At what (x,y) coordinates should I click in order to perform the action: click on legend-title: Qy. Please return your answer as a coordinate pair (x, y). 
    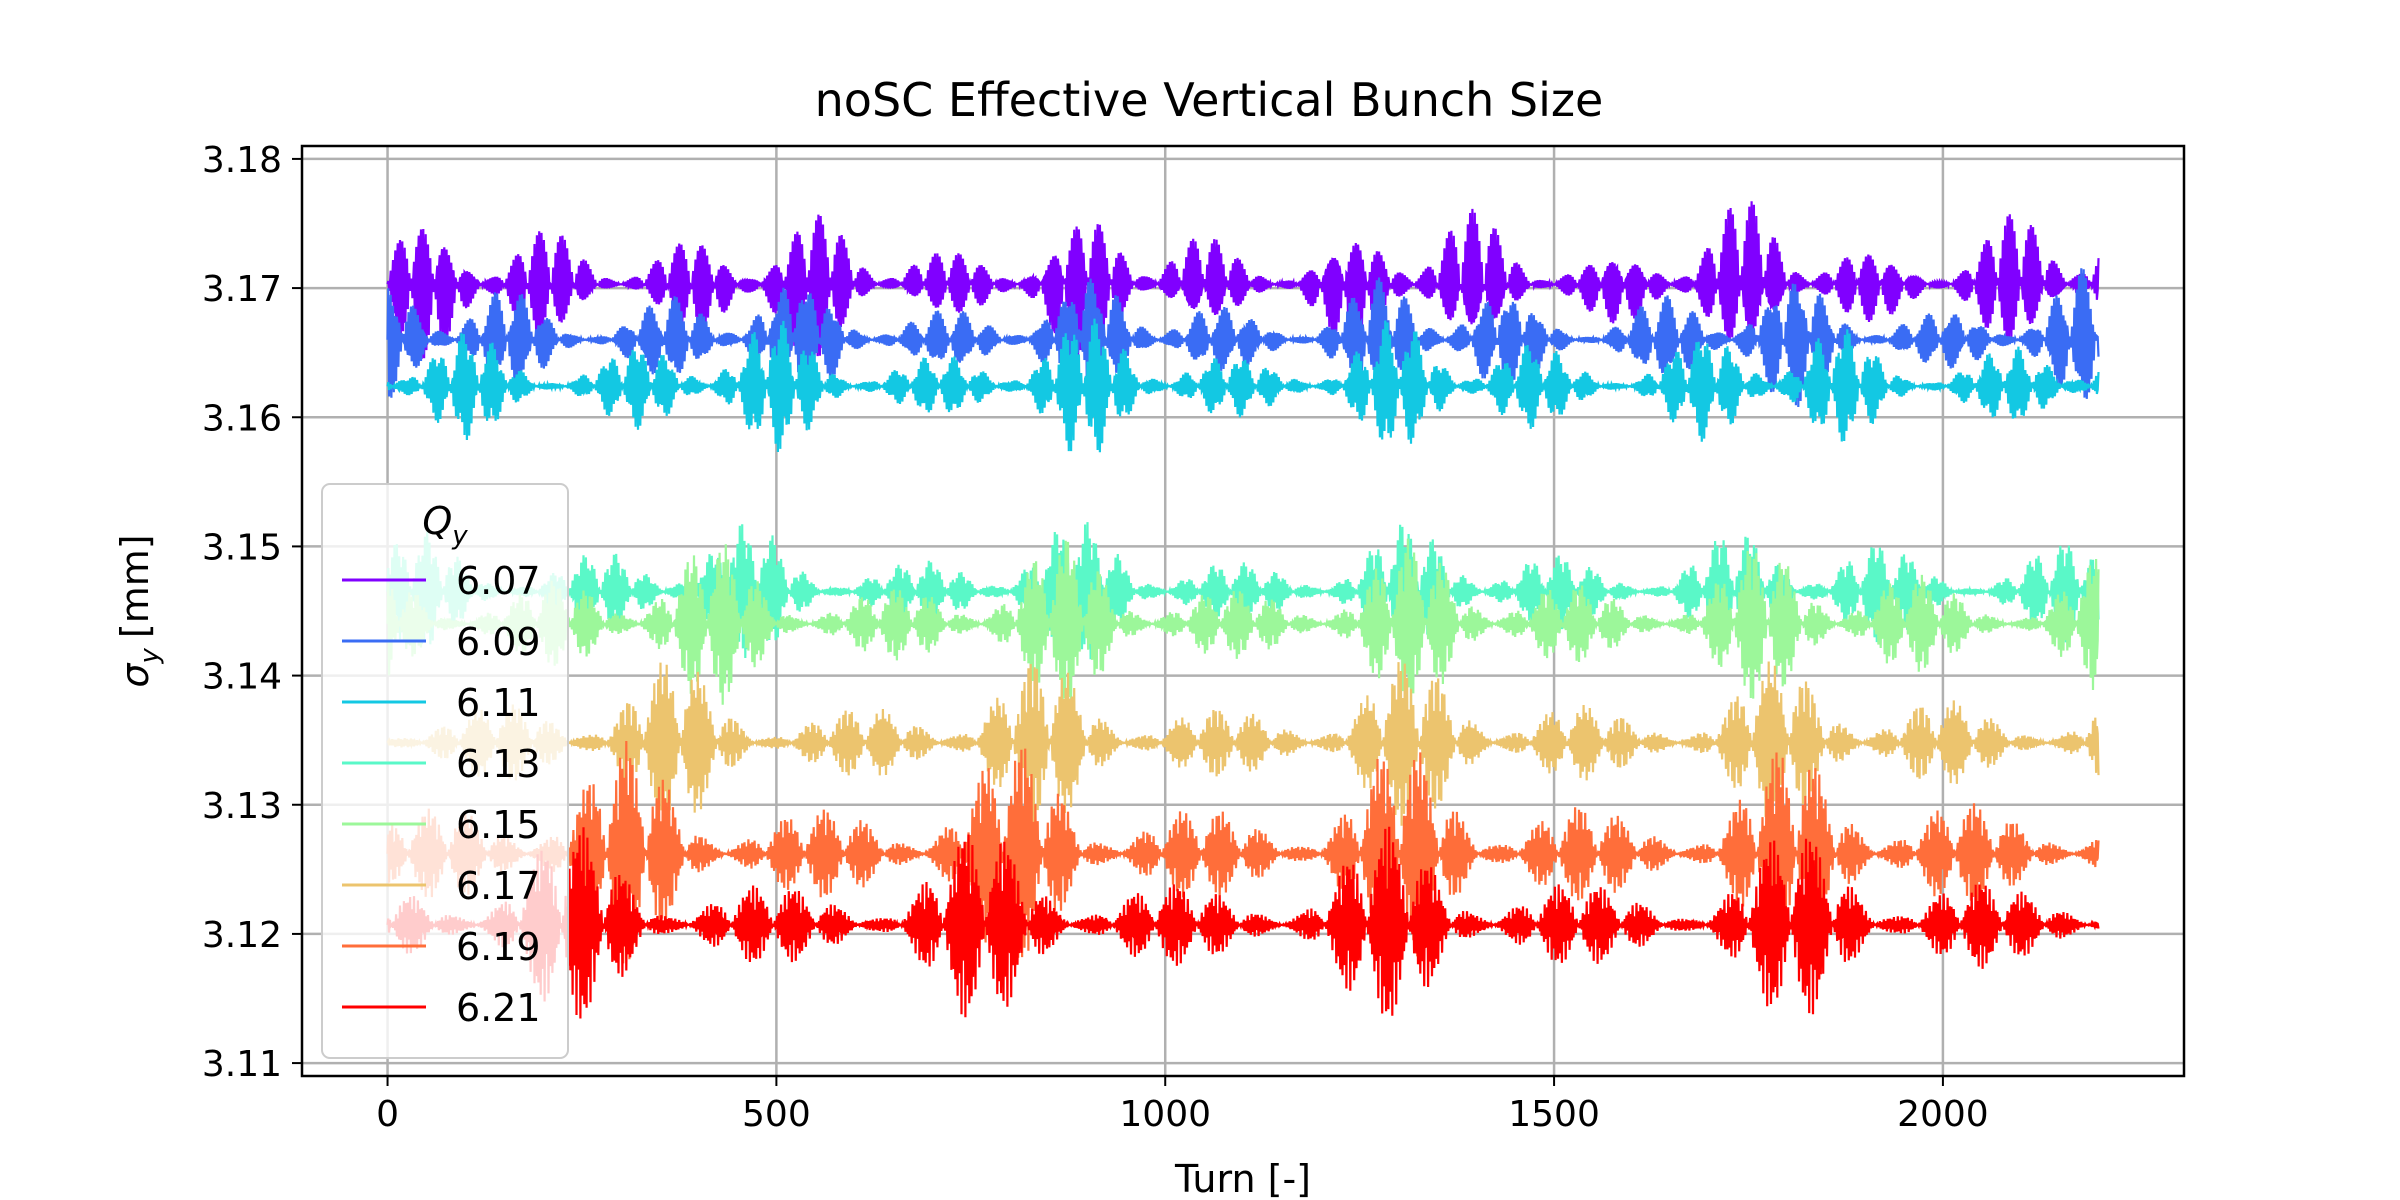
    Looking at the image, I should click on (445, 525).